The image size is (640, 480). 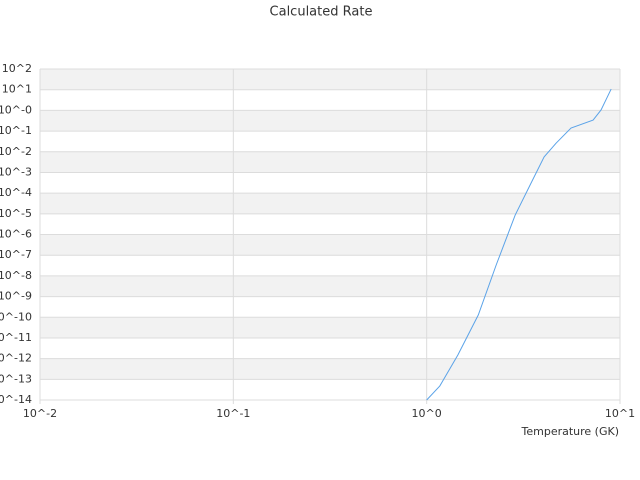 What do you see at coordinates (570, 431) in the screenshot?
I see `x-axis-label: Temperature (GK)` at bounding box center [570, 431].